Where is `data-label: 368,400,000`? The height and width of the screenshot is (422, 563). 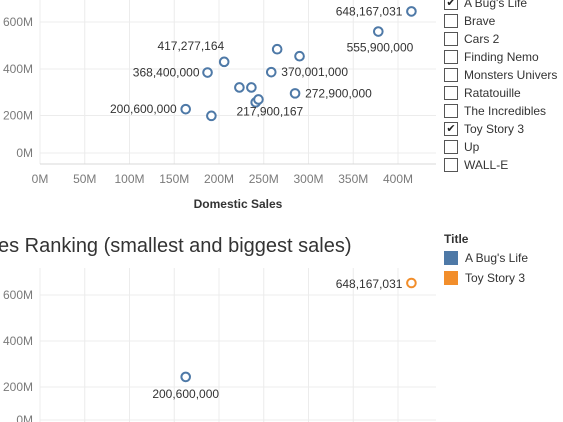 data-label: 368,400,000 is located at coordinates (166, 73).